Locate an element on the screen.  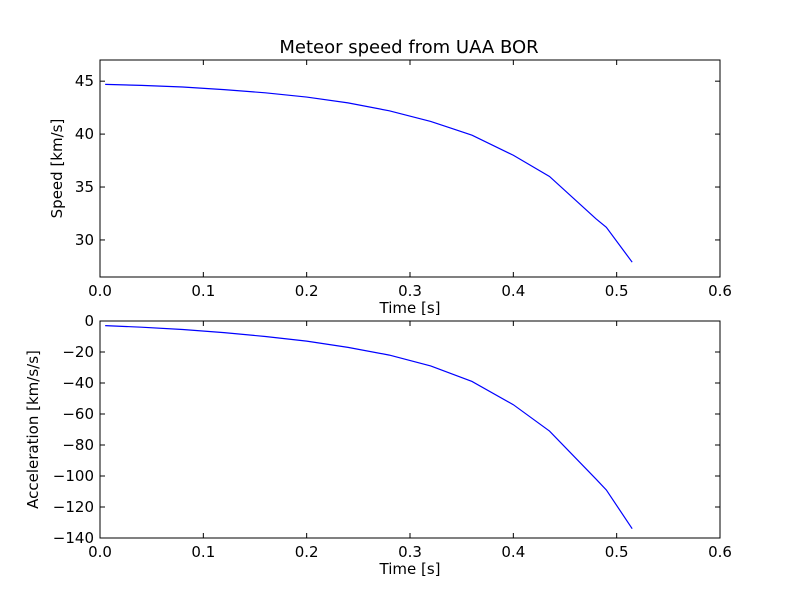
speed-x-tick-label: 0.6 is located at coordinates (720, 291).